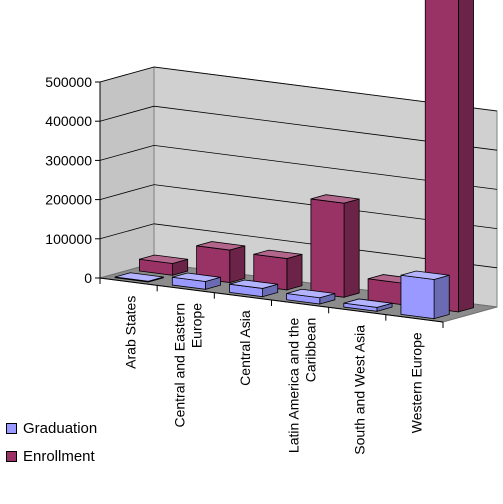 Image resolution: width=503 pixels, height=504 pixels. I want to click on y-tick-label: 0, so click(88, 278).